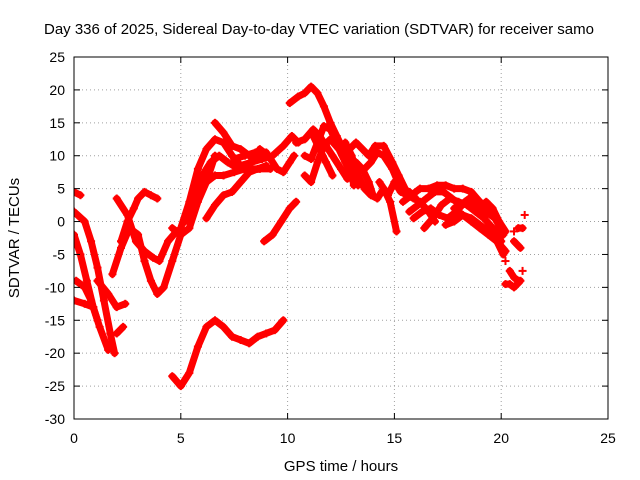 This screenshot has height=480, width=640. I want to click on y-tick-label: 20, so click(57, 90).